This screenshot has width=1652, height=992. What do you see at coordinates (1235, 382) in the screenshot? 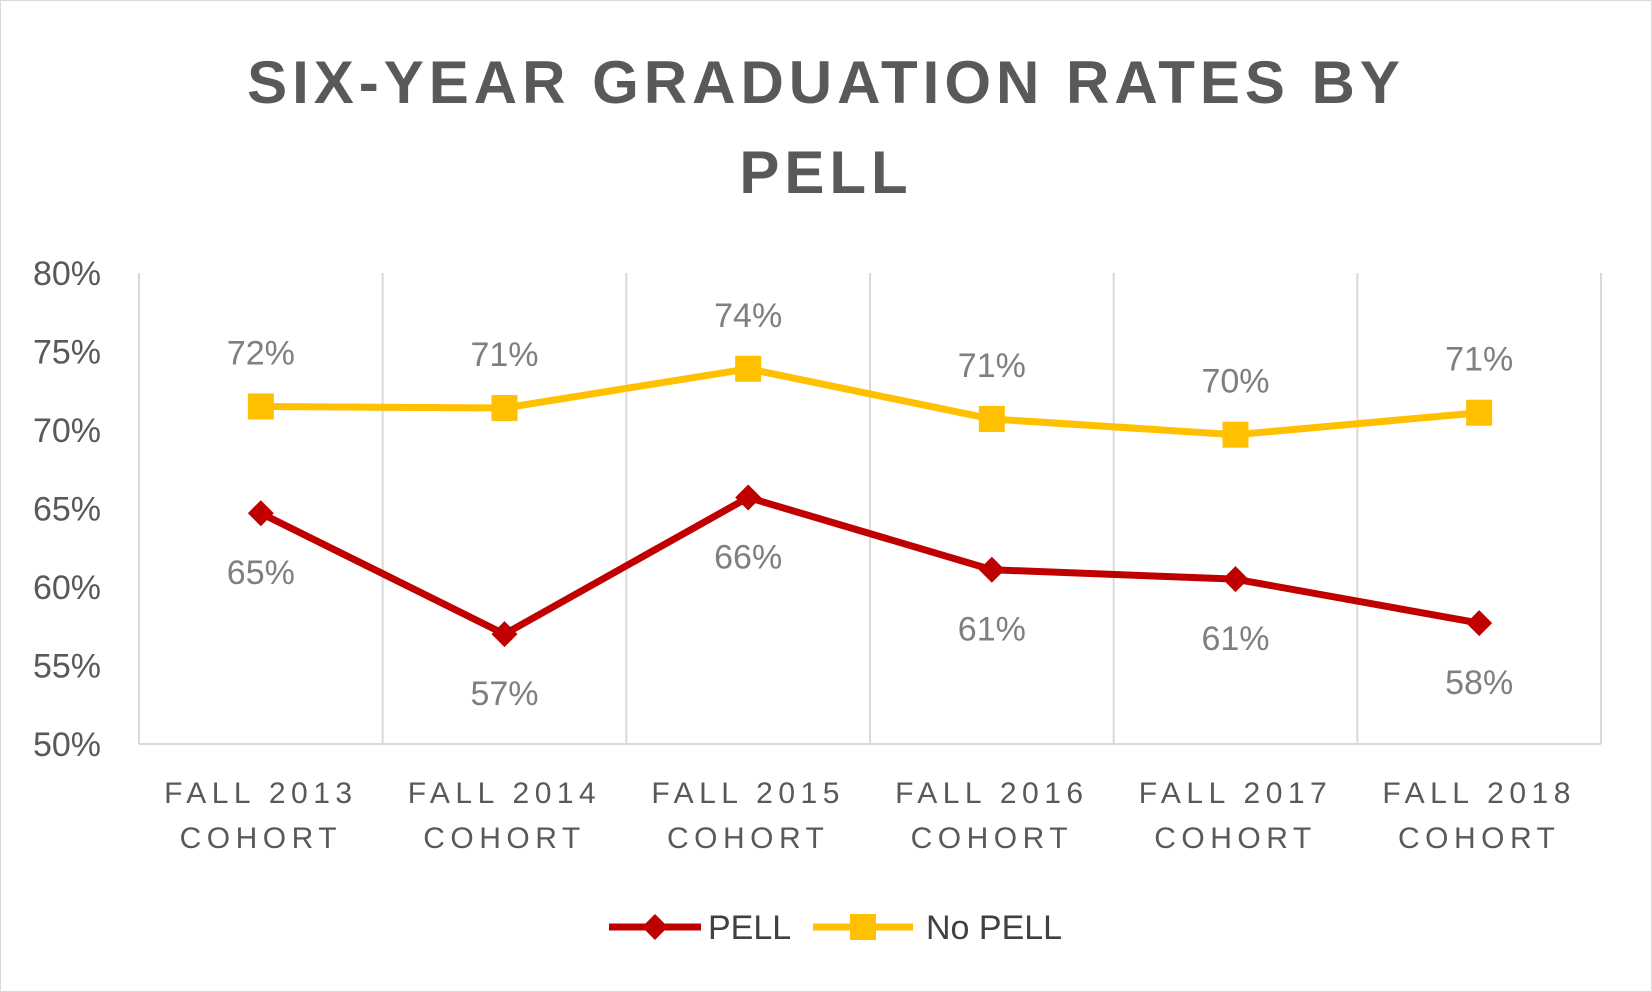
I see `no-pell-data-label-4: 70%` at bounding box center [1235, 382].